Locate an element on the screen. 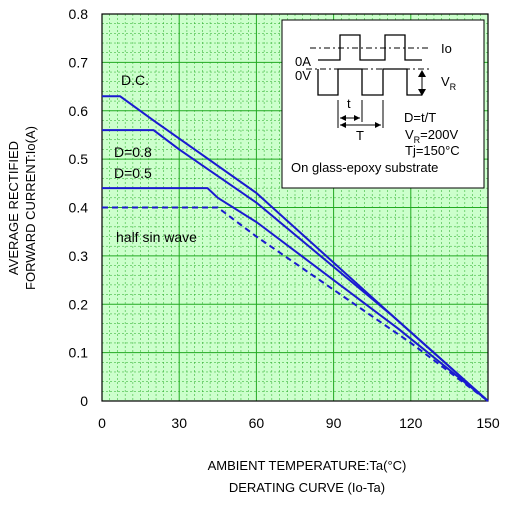 This screenshot has height=505, width=507. y-tick-label: 0.3 is located at coordinates (79, 256).